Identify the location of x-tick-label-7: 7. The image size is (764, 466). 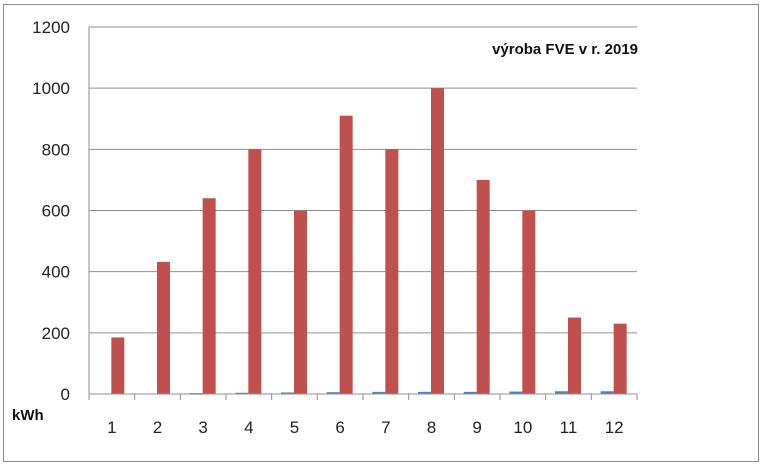
(385, 427).